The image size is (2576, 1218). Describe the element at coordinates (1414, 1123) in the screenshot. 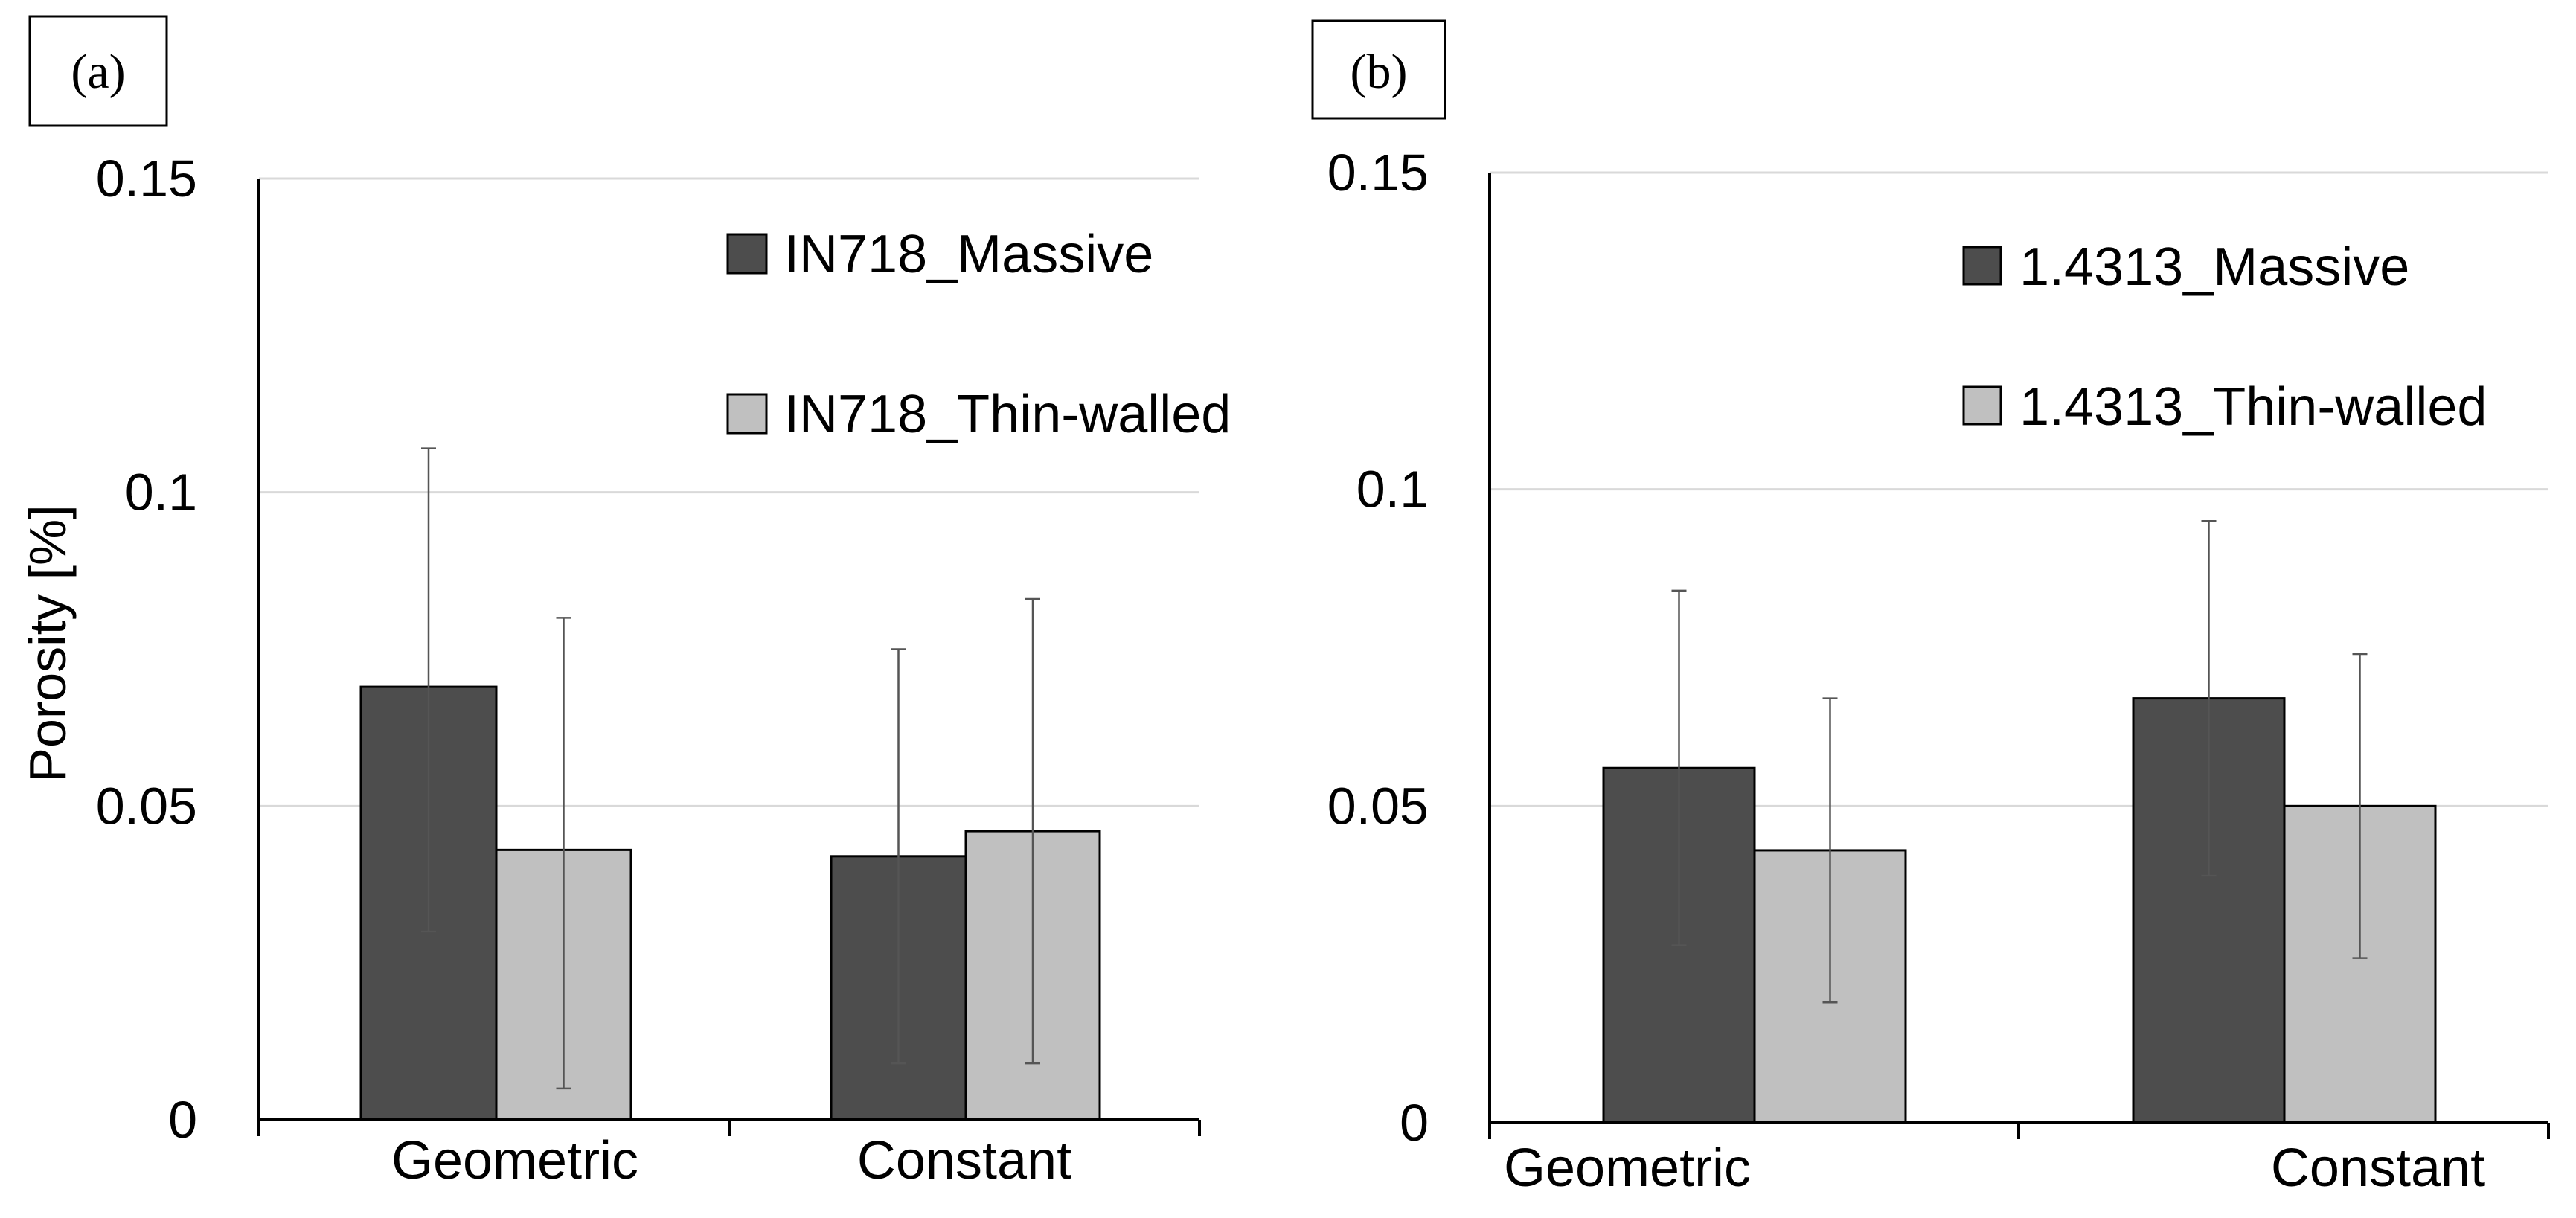

I see `panel-b-y-tick-0: 0` at that location.